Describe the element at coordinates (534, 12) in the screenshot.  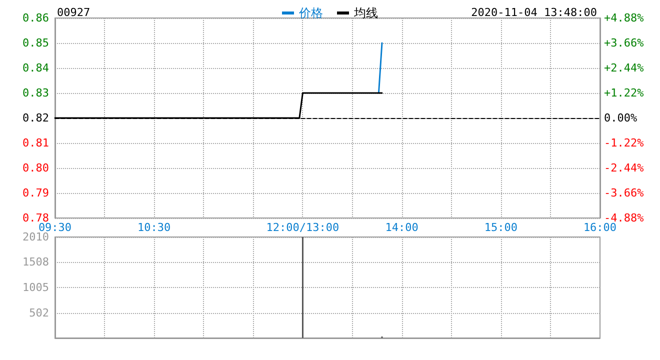
I see `chart-subtitle: 2020-11-04 13:48:00` at that location.